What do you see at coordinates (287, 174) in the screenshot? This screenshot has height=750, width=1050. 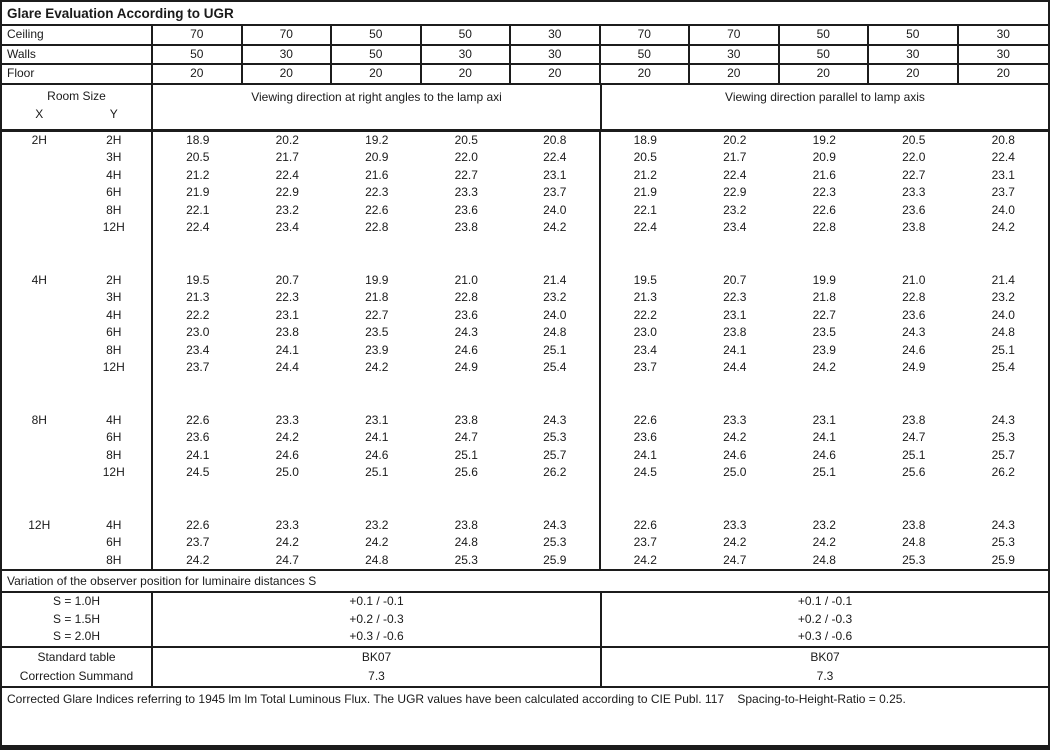 I see `ugr-value-cell: 22.4` at bounding box center [287, 174].